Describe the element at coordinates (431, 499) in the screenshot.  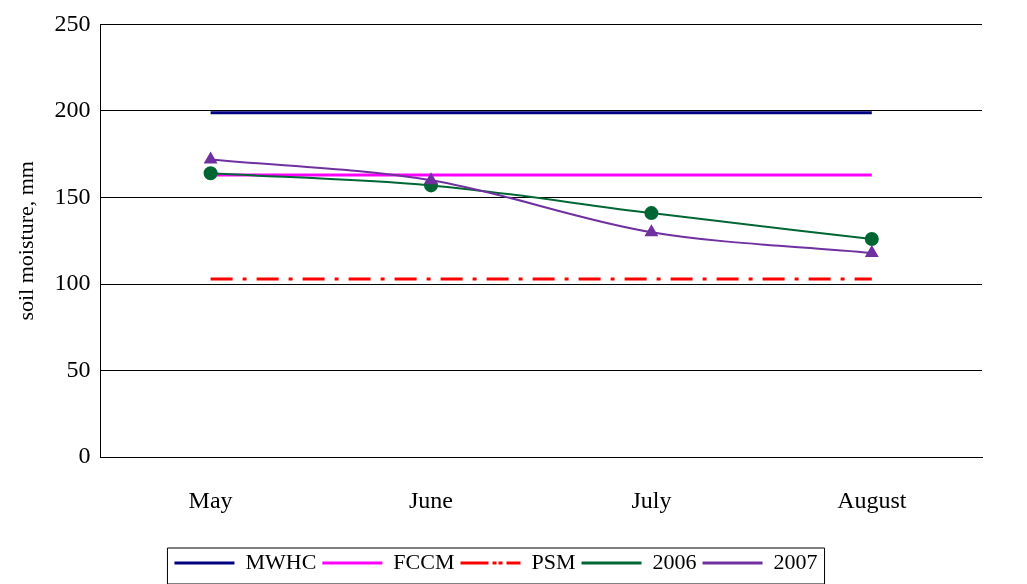
I see `x-tick-label: June` at that location.